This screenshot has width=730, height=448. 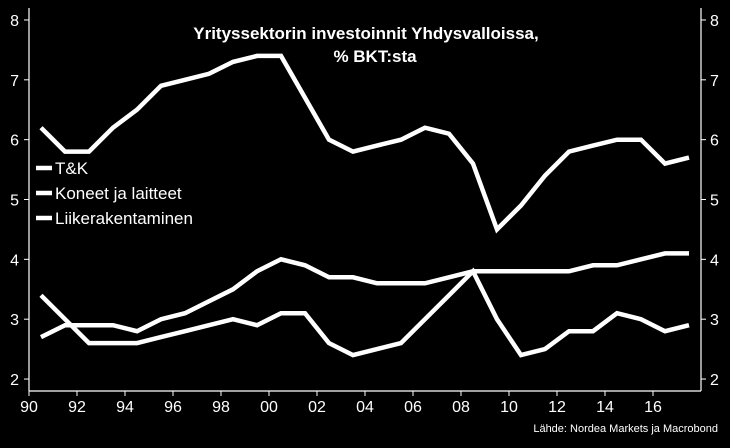 I want to click on y-tick-label-right: 7, so click(x=714, y=81).